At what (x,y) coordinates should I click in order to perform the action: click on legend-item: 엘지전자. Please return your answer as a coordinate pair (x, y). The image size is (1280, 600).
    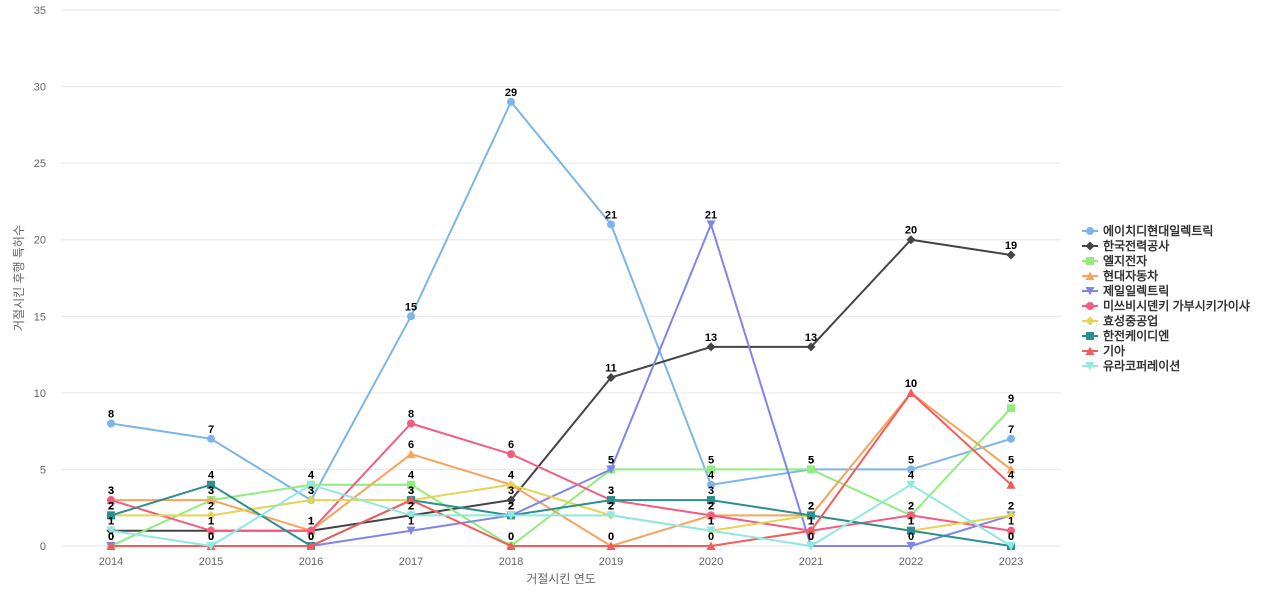
    Looking at the image, I should click on (1114, 260).